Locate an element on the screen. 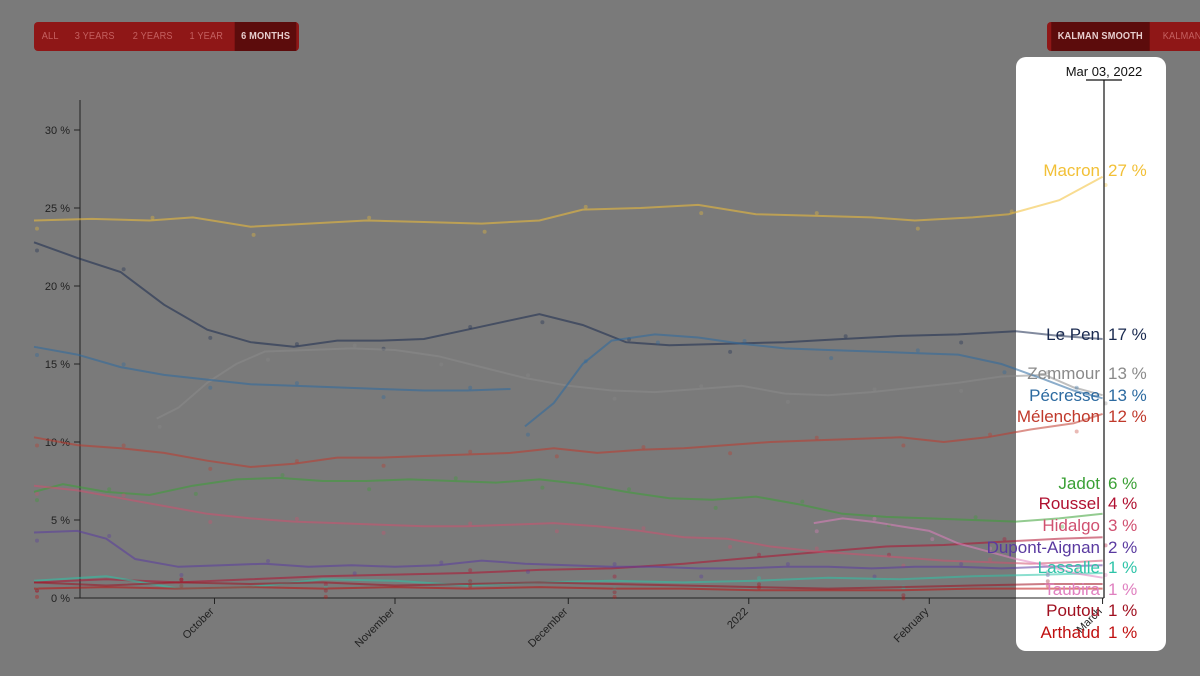 The width and height of the screenshot is (1200, 676). series-line-arthaud is located at coordinates (568, 589).